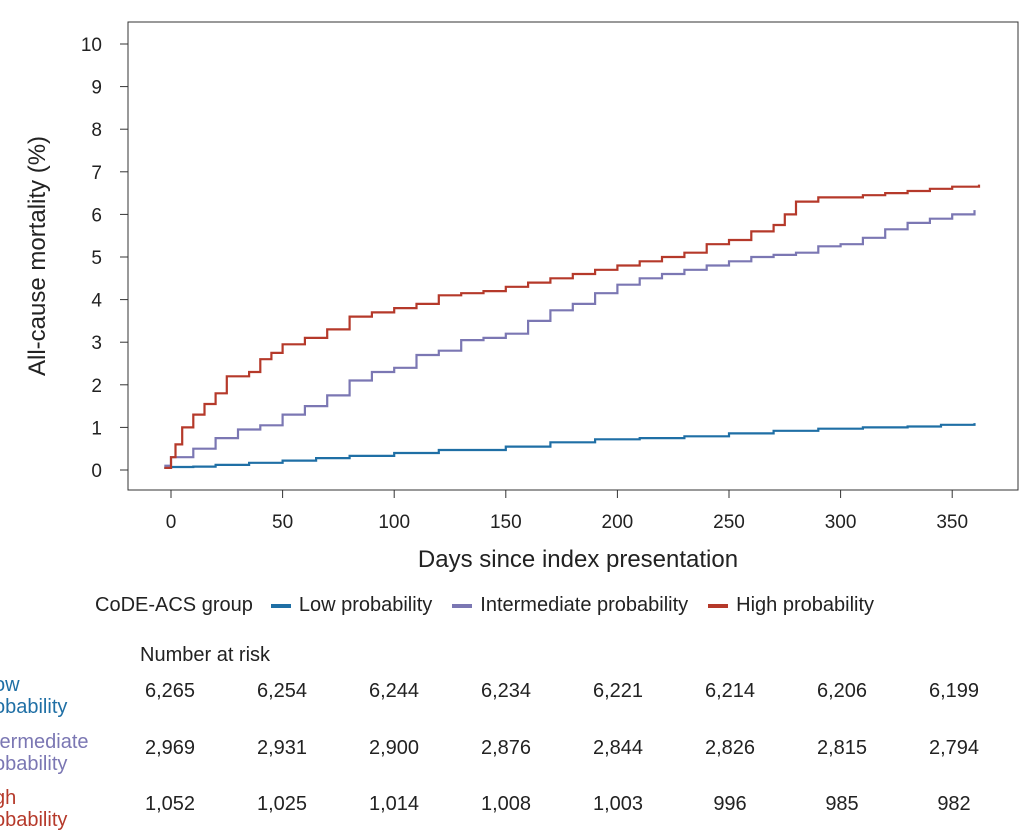  I want to click on series-line-low-probability, so click(570, 446).